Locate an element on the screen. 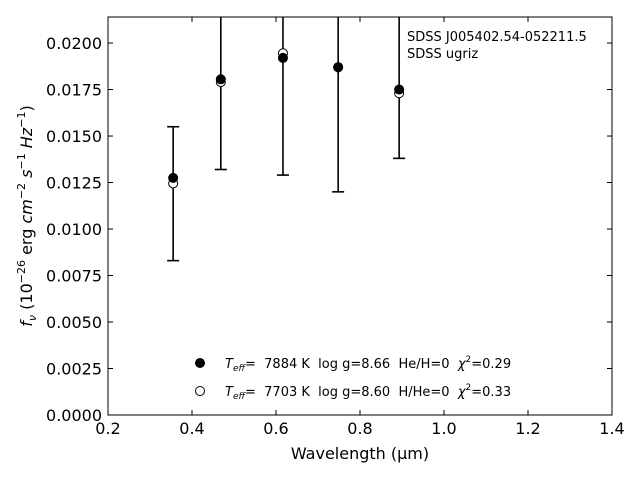 The image size is (640, 480). y-tick-label: 0.0050 is located at coordinates (74, 322).